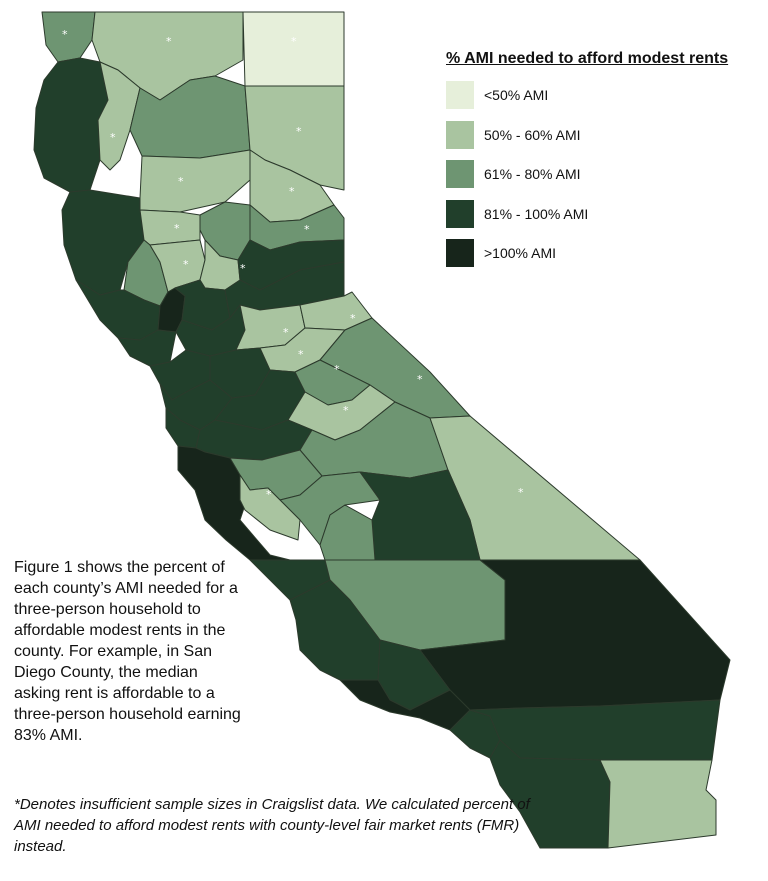 This screenshot has width=768, height=881. I want to click on legend-item-81-100: 81% - 100% AMI, so click(601, 214).